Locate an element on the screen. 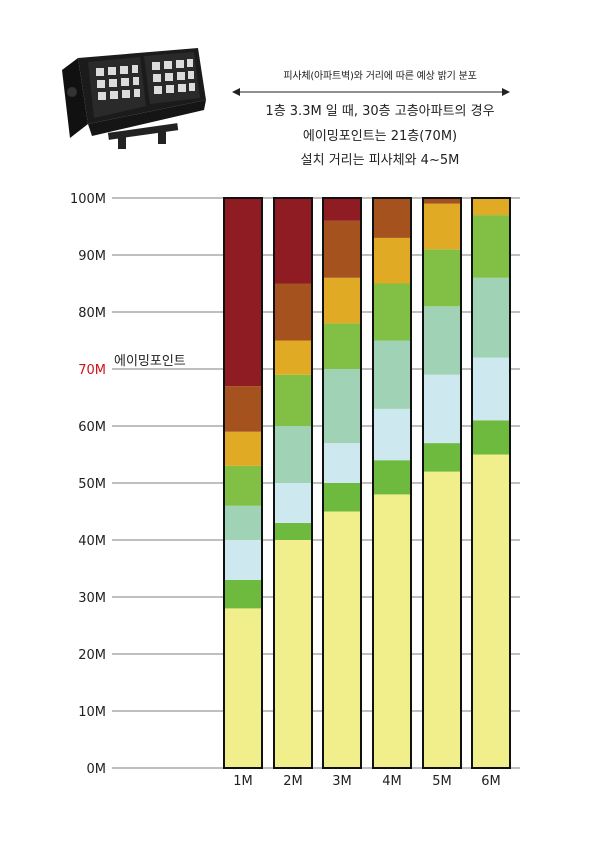  floodlight-product-image is located at coordinates (134, 98).